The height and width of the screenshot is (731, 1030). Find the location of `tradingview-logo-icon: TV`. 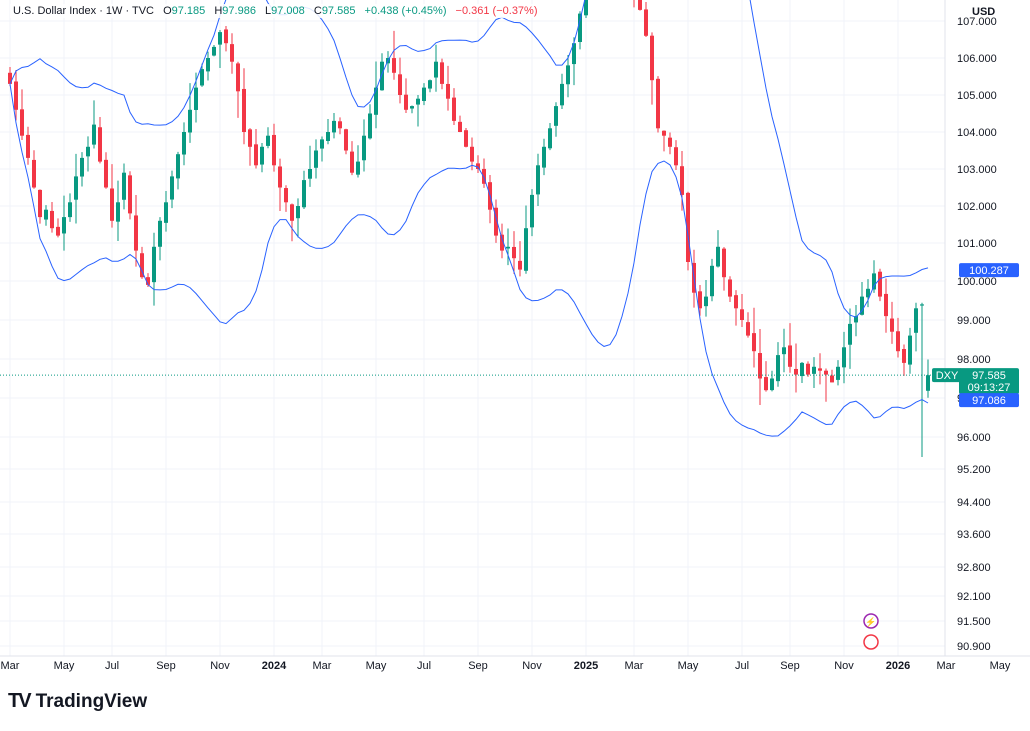

tradingview-logo-icon: TV is located at coordinates (20, 701).